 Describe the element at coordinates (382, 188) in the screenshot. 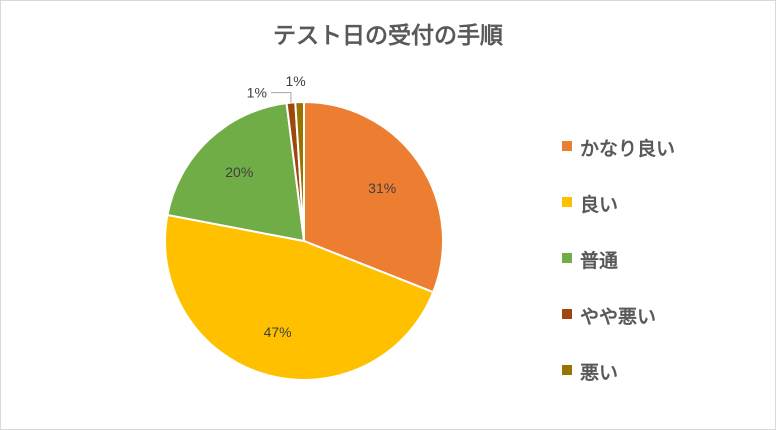

I see `slice-data-label-1: 31%` at that location.